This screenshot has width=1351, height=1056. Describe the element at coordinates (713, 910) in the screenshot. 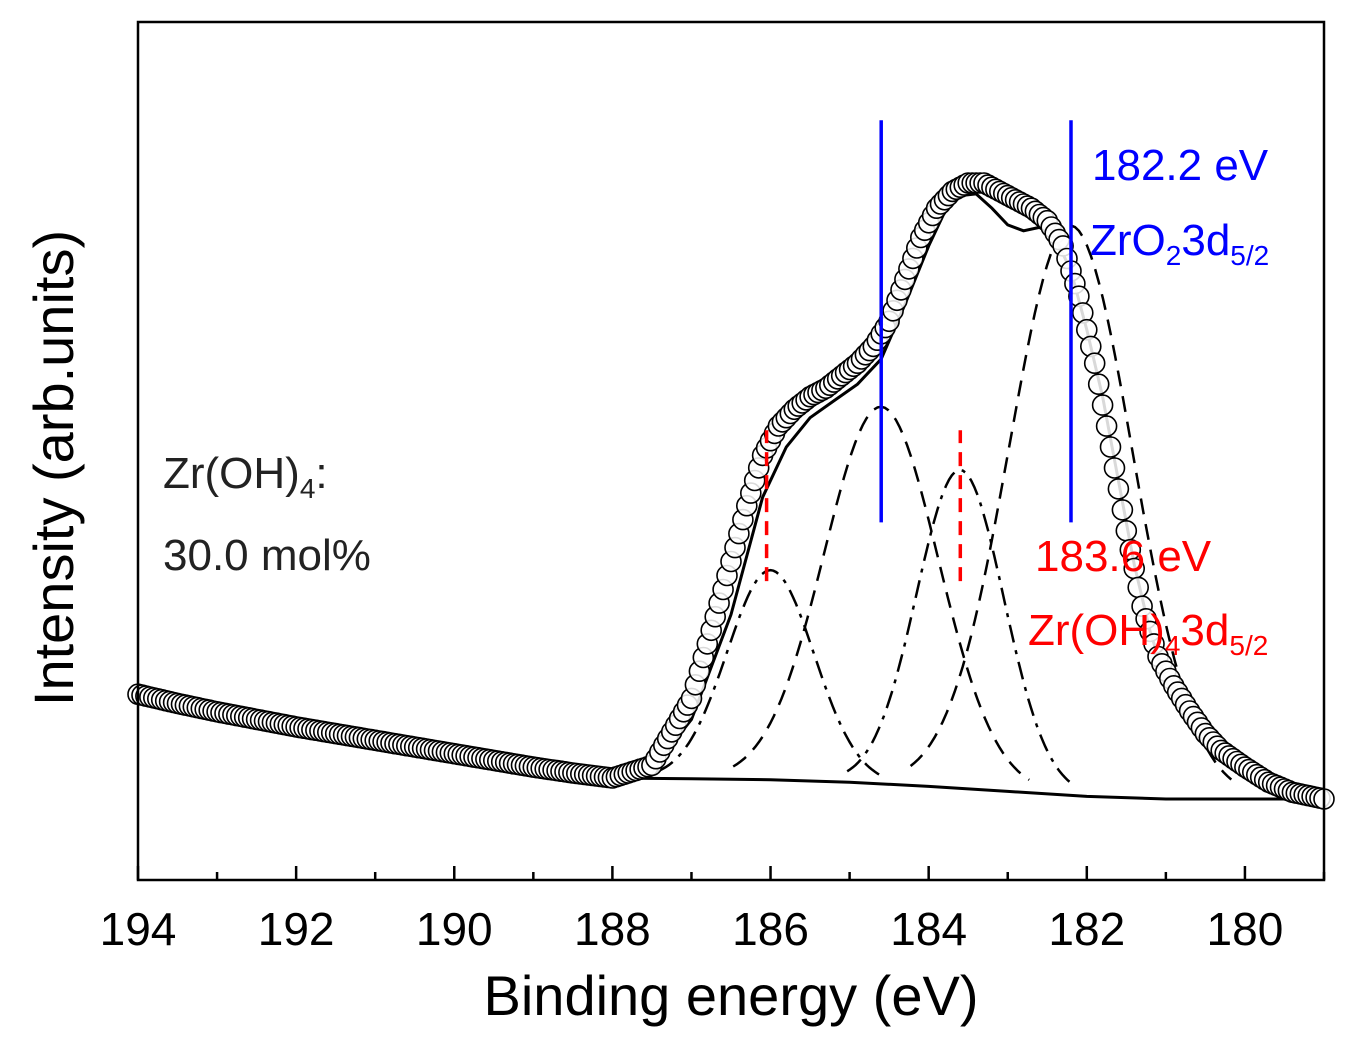

I see `x-axis-ticks: 194 192 190 188 186 184 182 180` at that location.